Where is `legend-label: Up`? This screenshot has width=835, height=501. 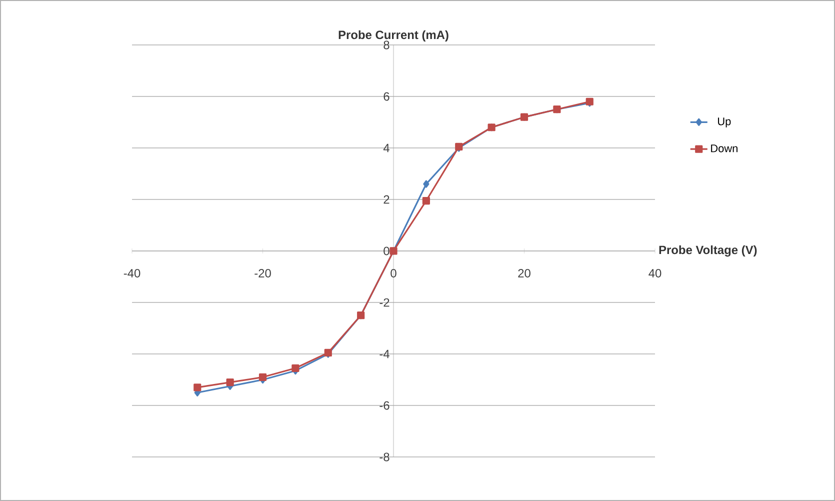
legend-label: Up is located at coordinates (724, 123).